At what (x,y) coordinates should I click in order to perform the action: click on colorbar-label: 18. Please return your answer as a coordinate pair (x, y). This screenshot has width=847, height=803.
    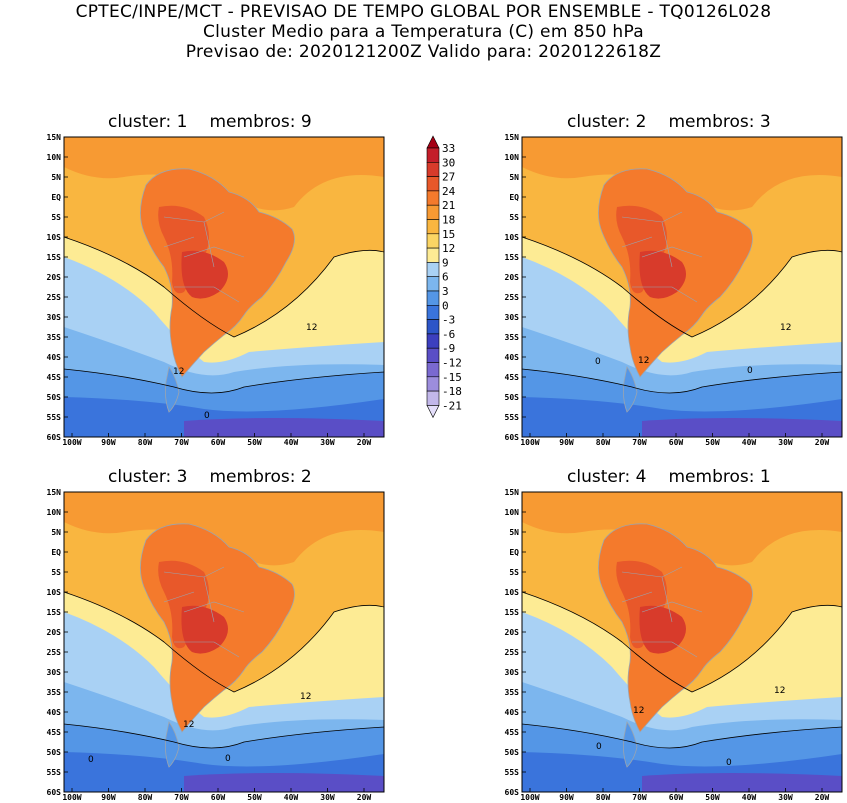
    Looking at the image, I should click on (448, 220).